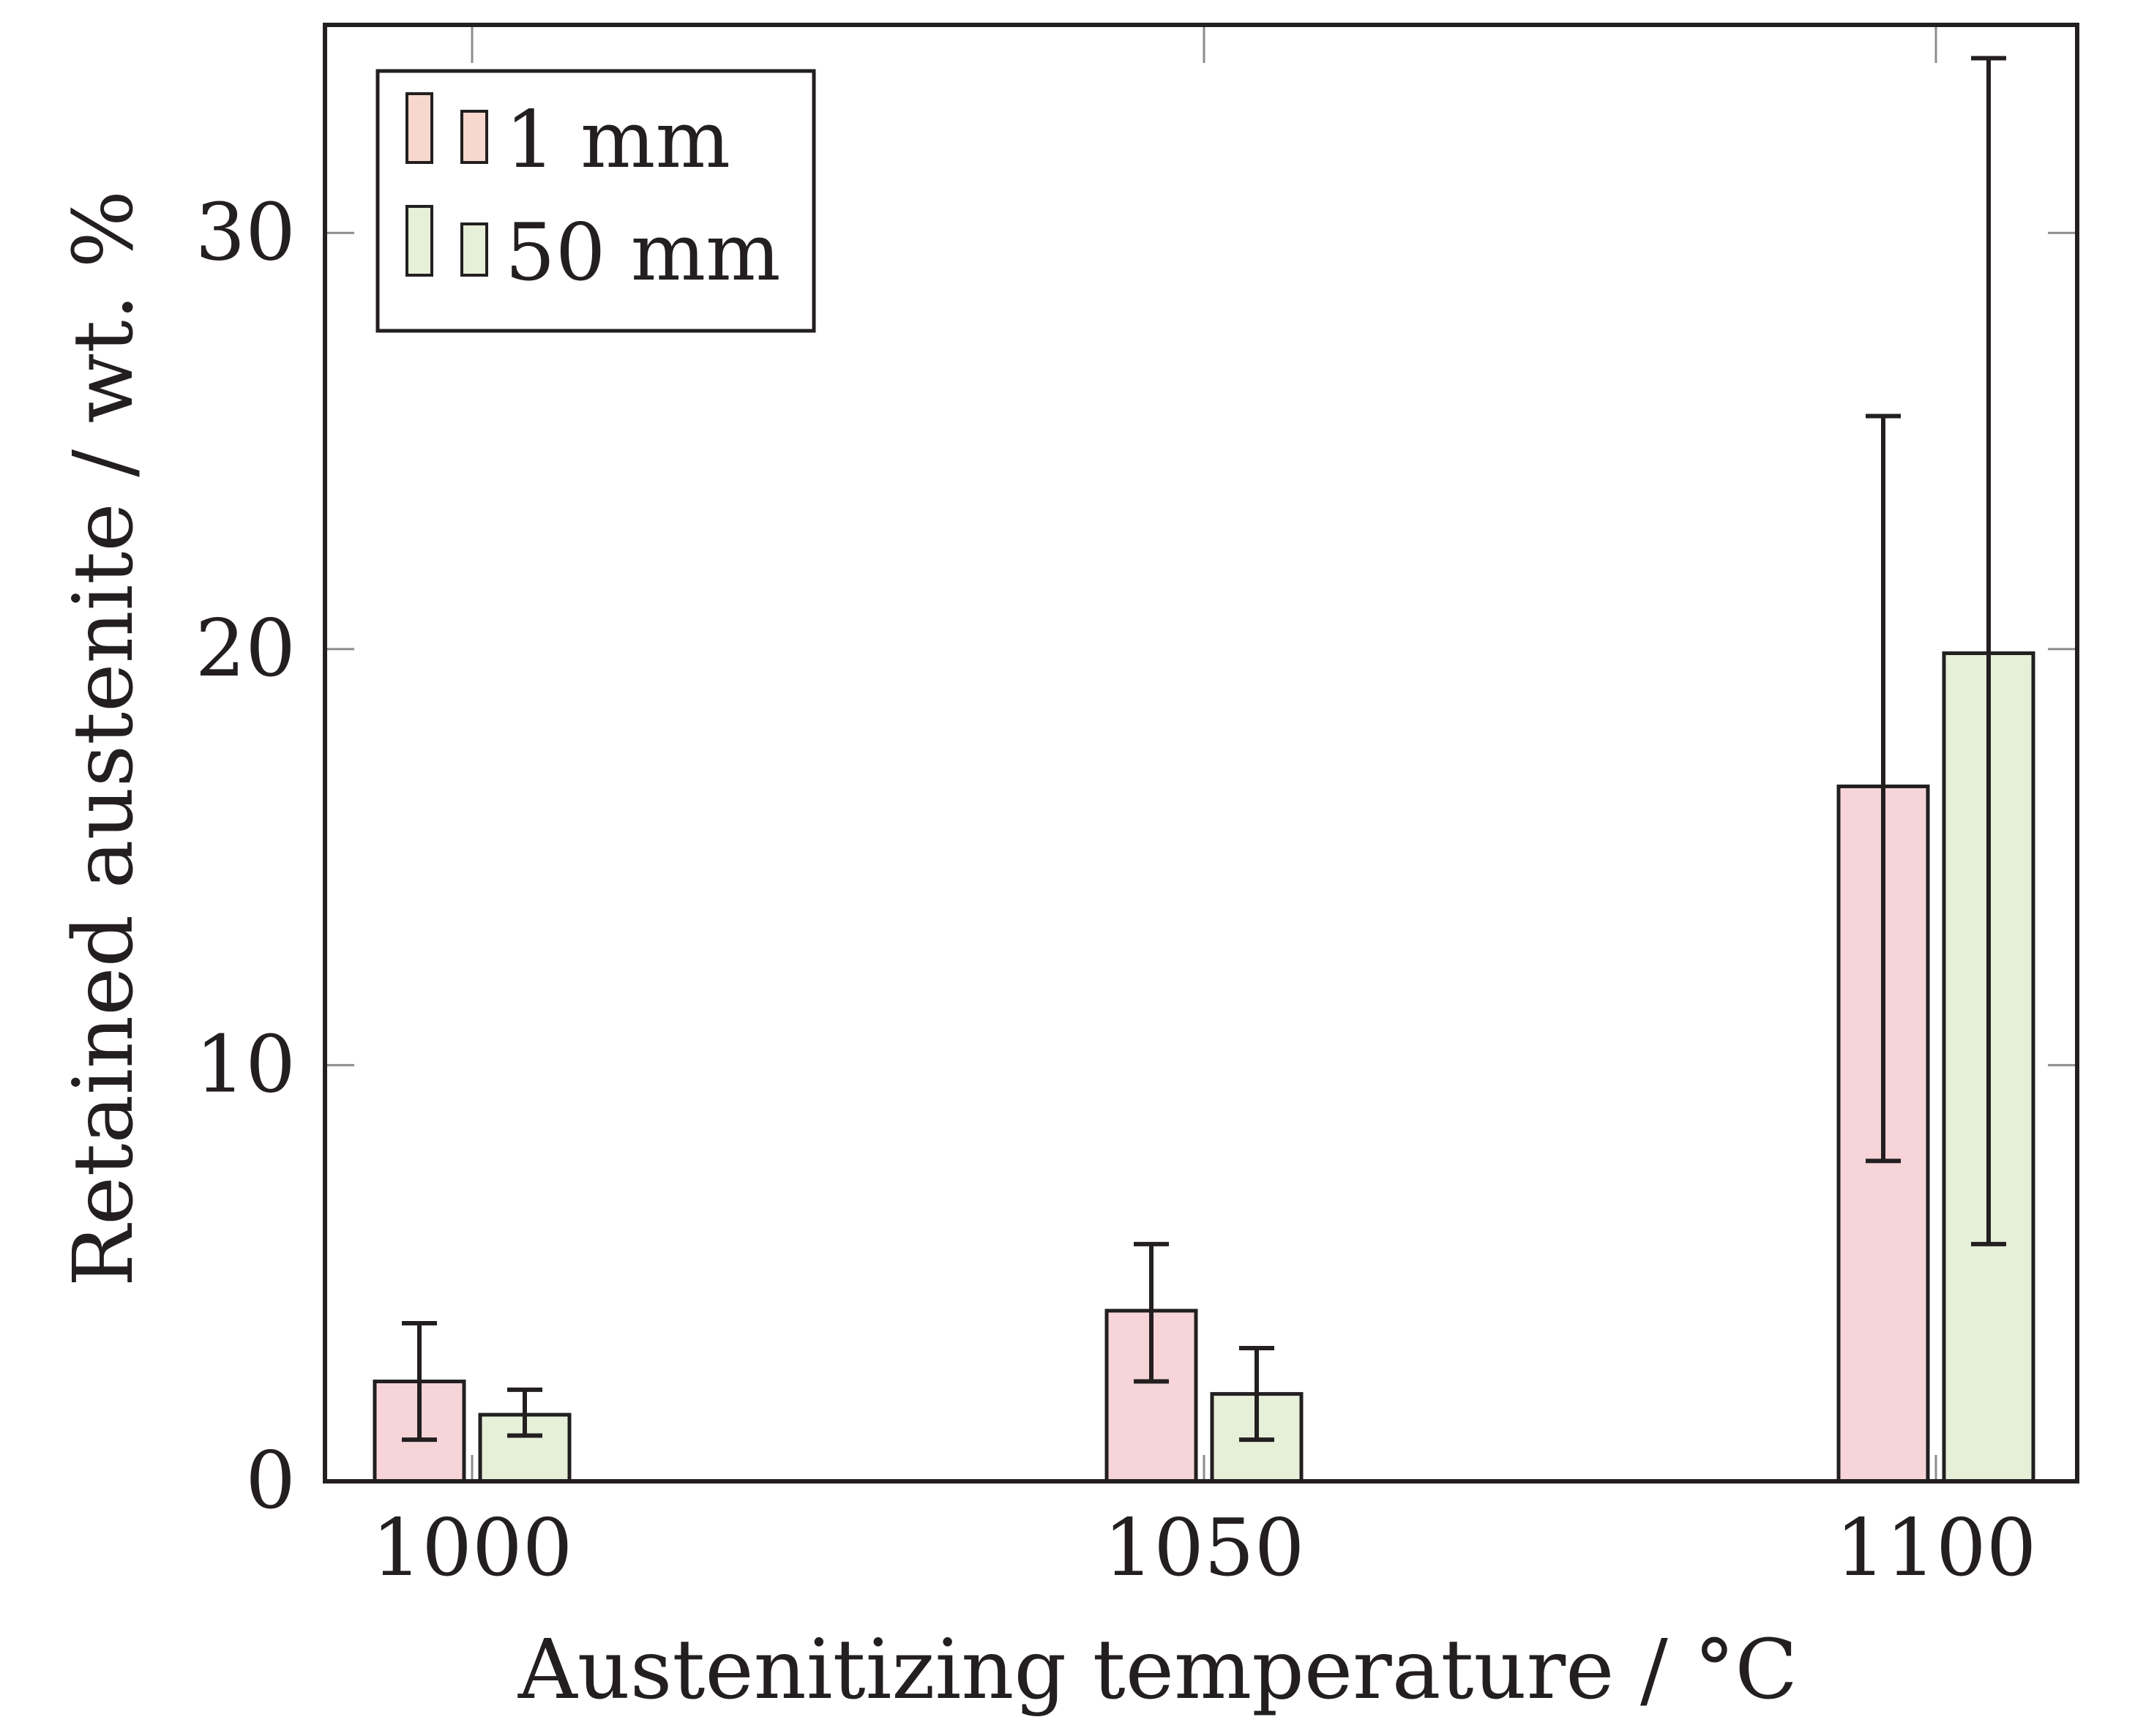 Image resolution: width=2135 pixels, height=1736 pixels. I want to click on legend-swatch-1mm-a, so click(419, 128).